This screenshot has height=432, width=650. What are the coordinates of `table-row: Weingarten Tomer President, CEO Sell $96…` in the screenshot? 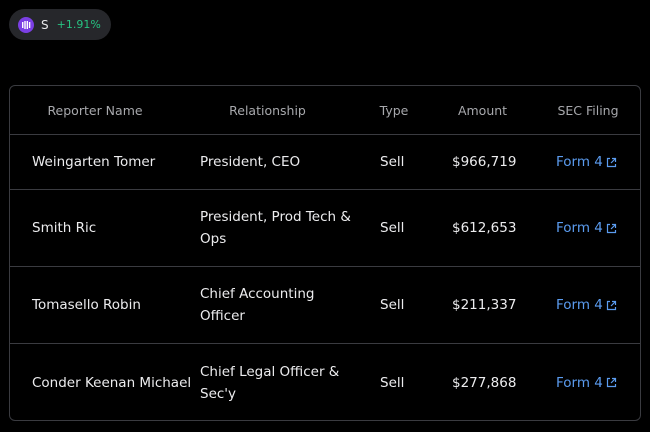 It's located at (325, 162).